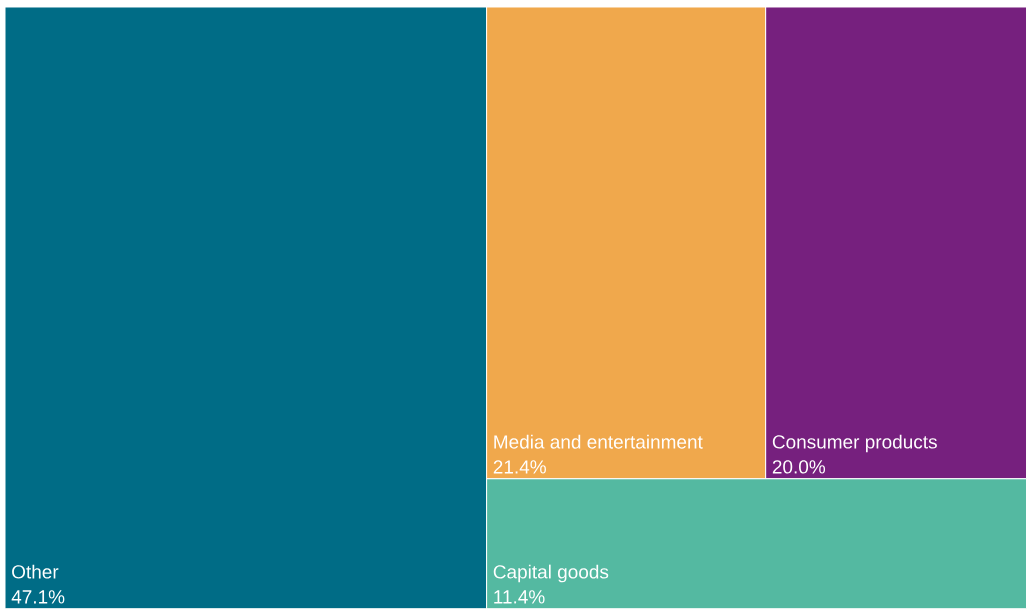  I want to click on category-label: Media and entertainment, so click(598, 441).